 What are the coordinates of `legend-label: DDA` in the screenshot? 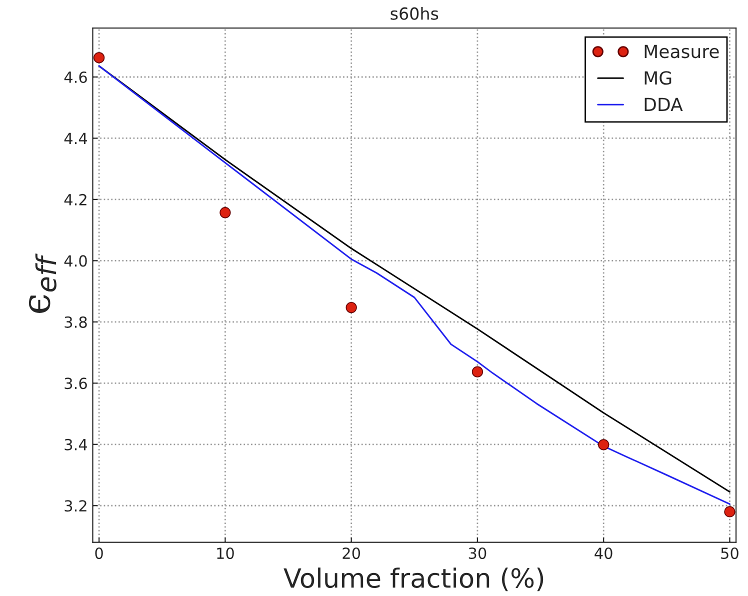 It's located at (663, 104).